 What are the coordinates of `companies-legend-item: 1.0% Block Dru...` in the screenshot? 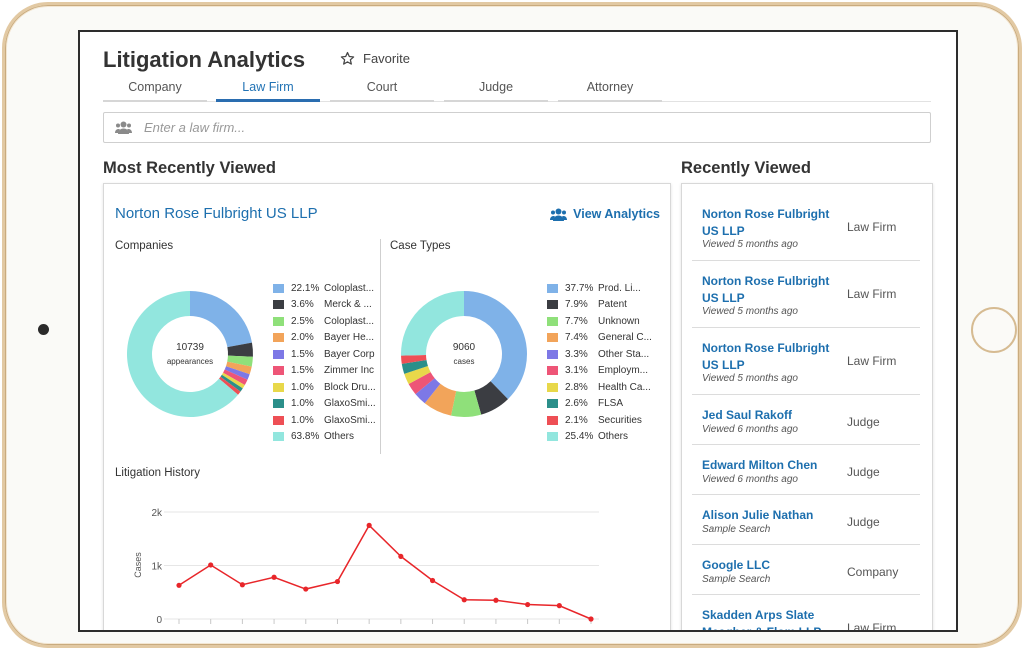 It's located at (324, 387).